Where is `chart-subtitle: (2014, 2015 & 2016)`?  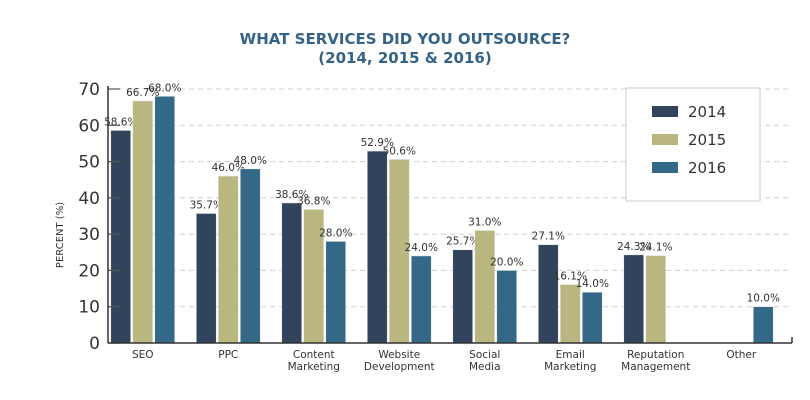
chart-subtitle: (2014, 2015 & 2016) is located at coordinates (404, 58).